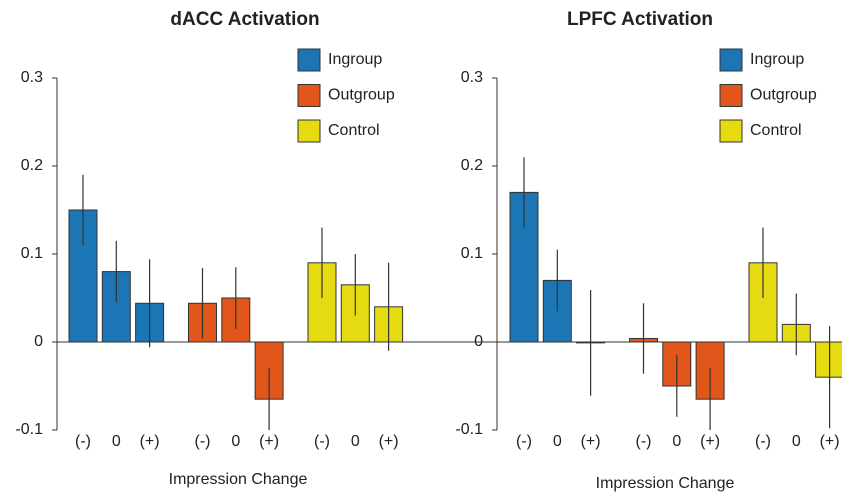 The width and height of the screenshot is (842, 494). Describe the element at coordinates (828, 359) in the screenshot. I see `bar` at that location.